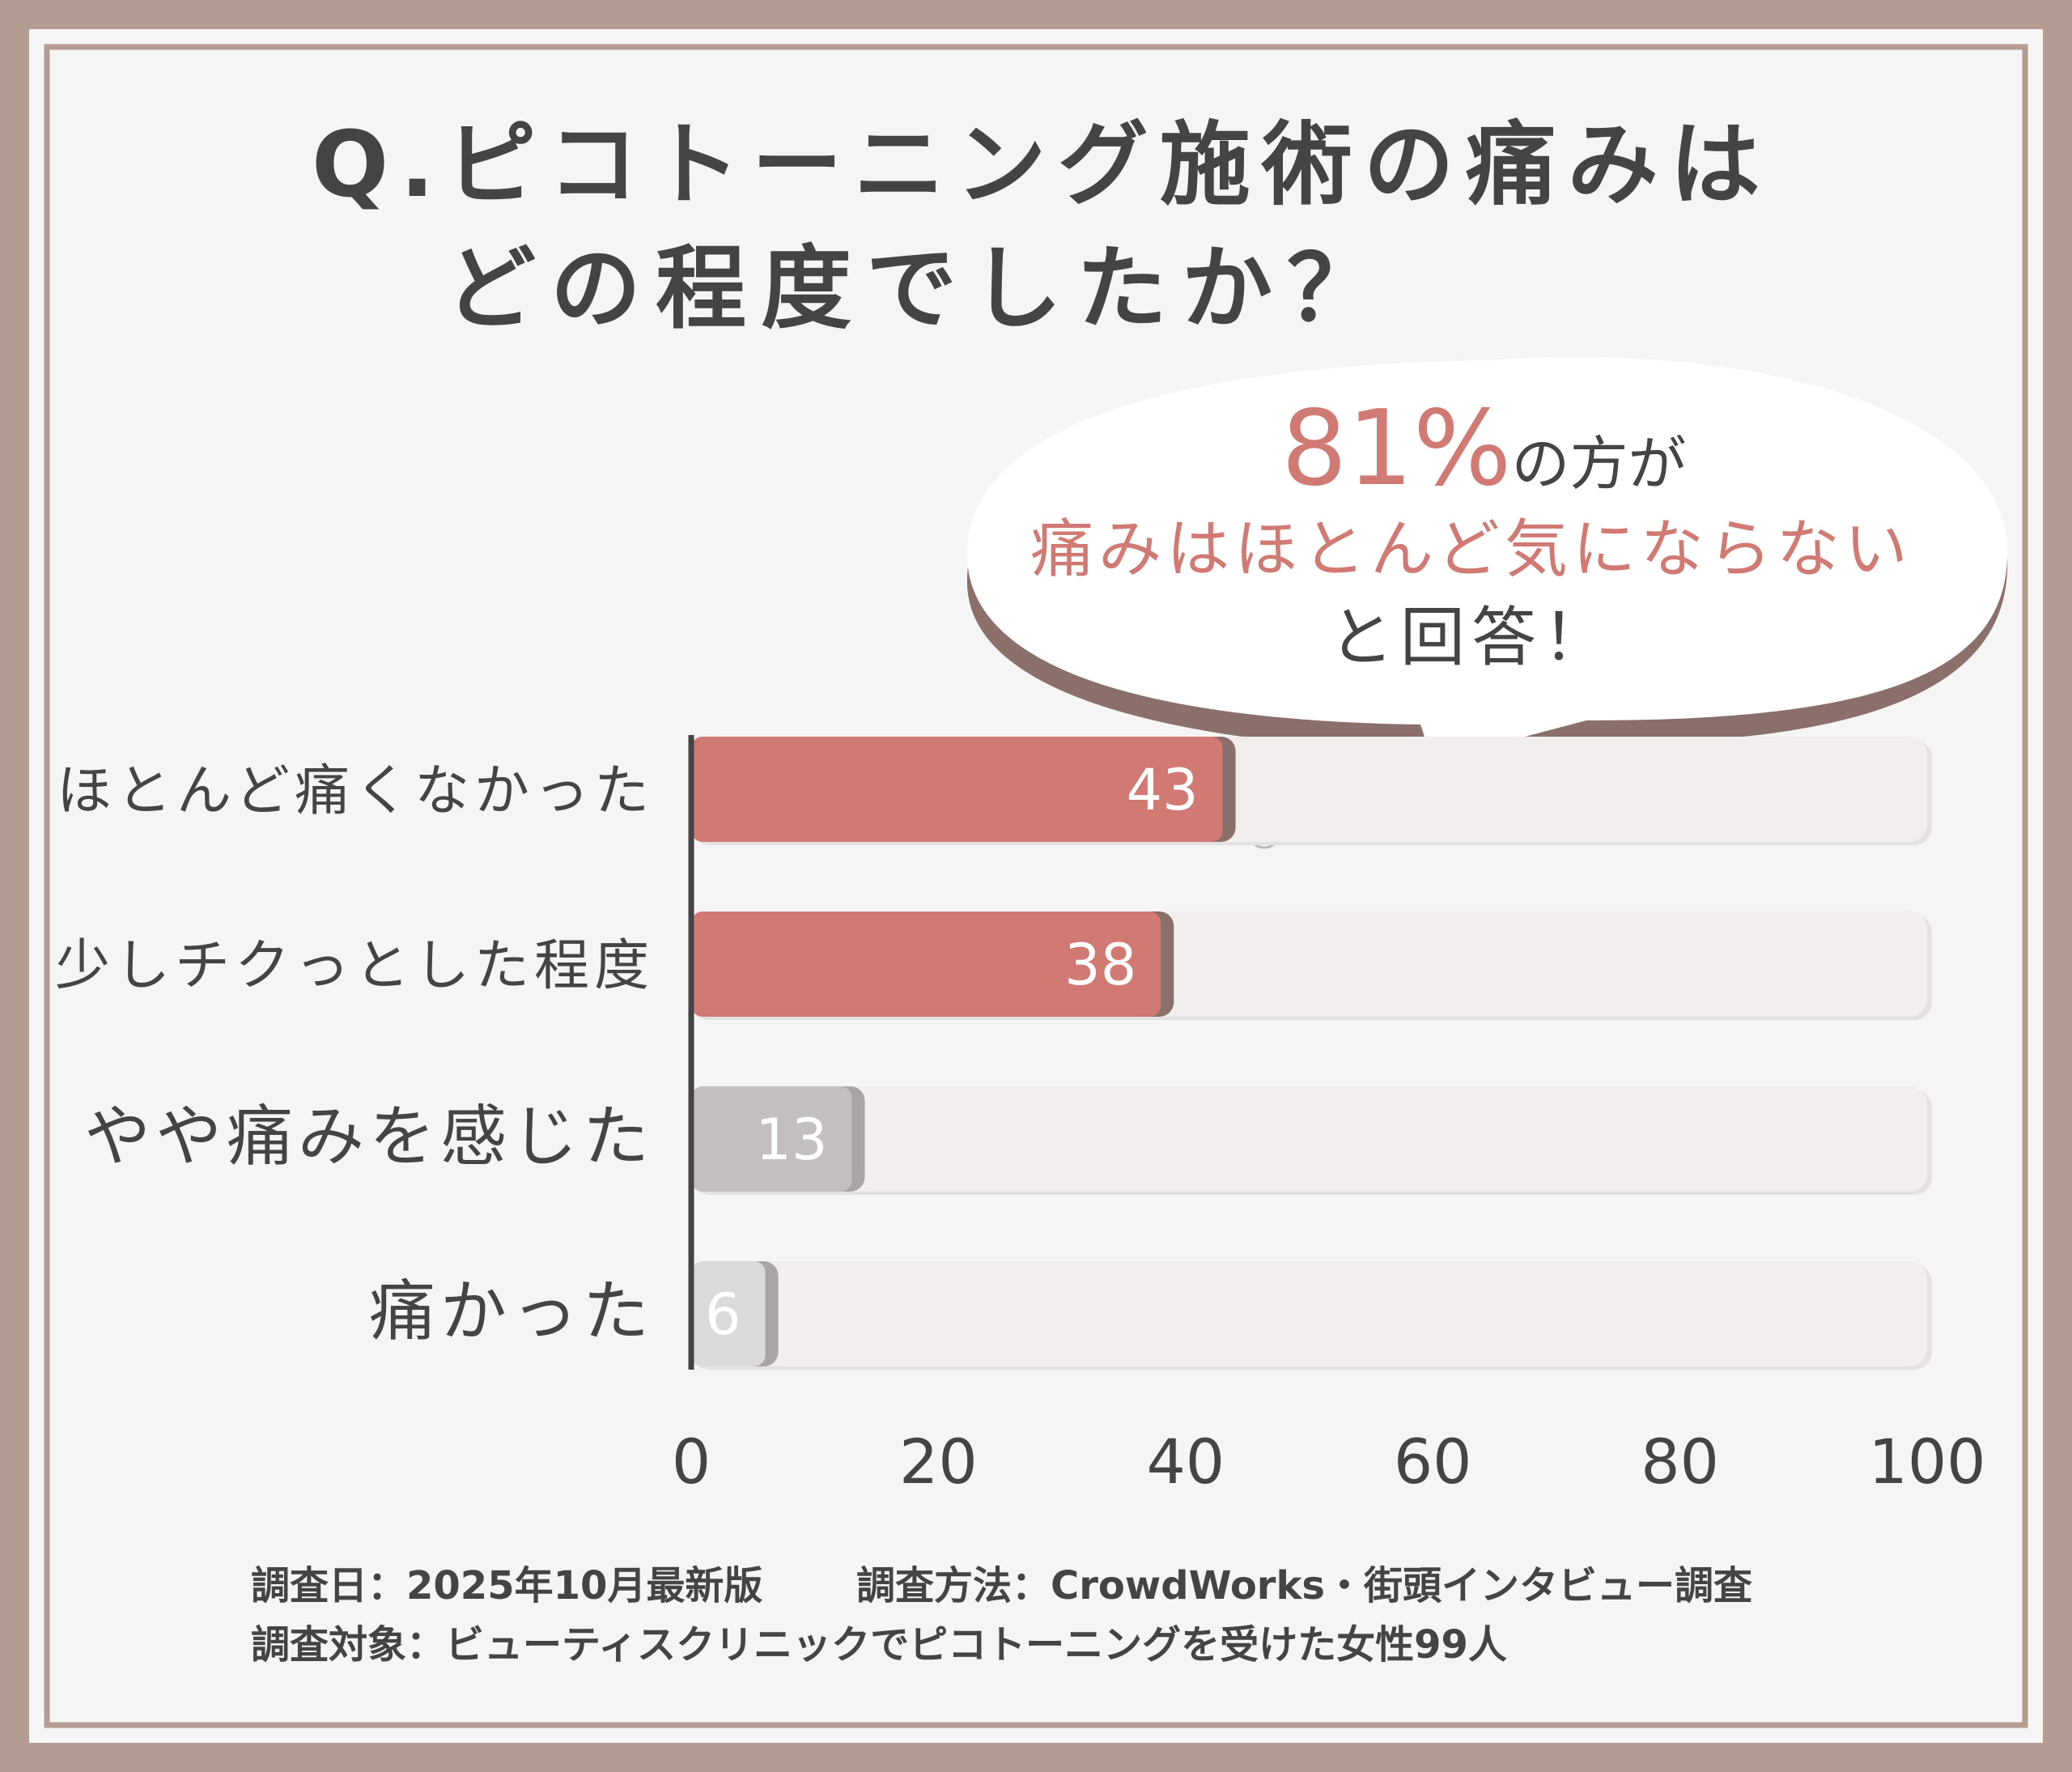 The image size is (2072, 1772). What do you see at coordinates (938, 1462) in the screenshot?
I see `x-tick-label: 20` at bounding box center [938, 1462].